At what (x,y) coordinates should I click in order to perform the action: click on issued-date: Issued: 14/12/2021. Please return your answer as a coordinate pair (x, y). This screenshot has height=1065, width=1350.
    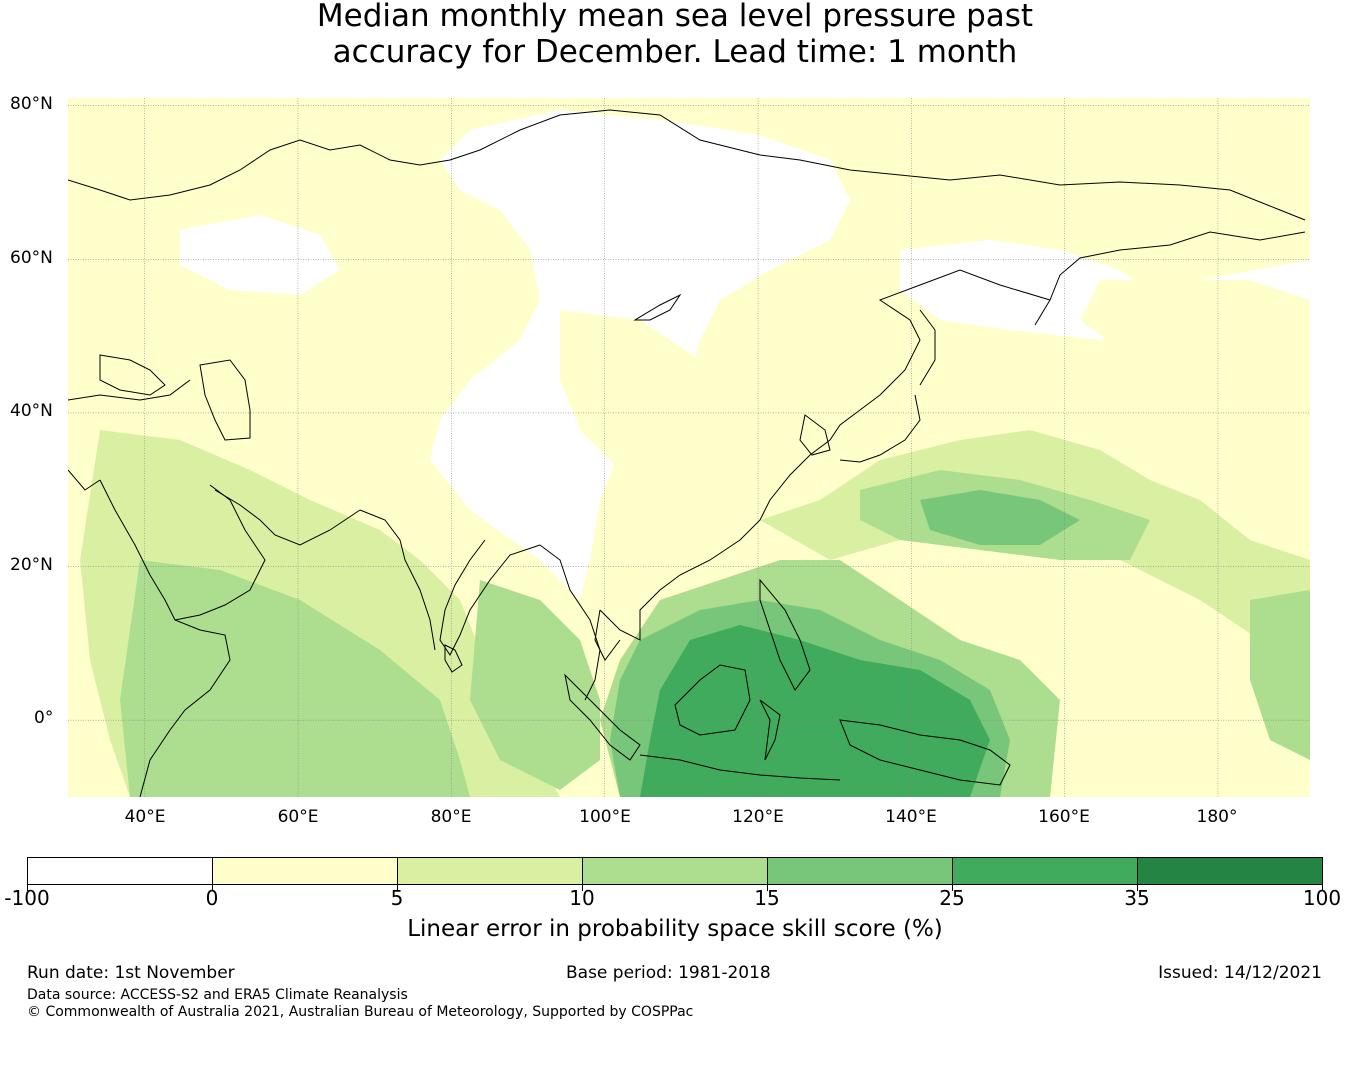
    Looking at the image, I should click on (1240, 973).